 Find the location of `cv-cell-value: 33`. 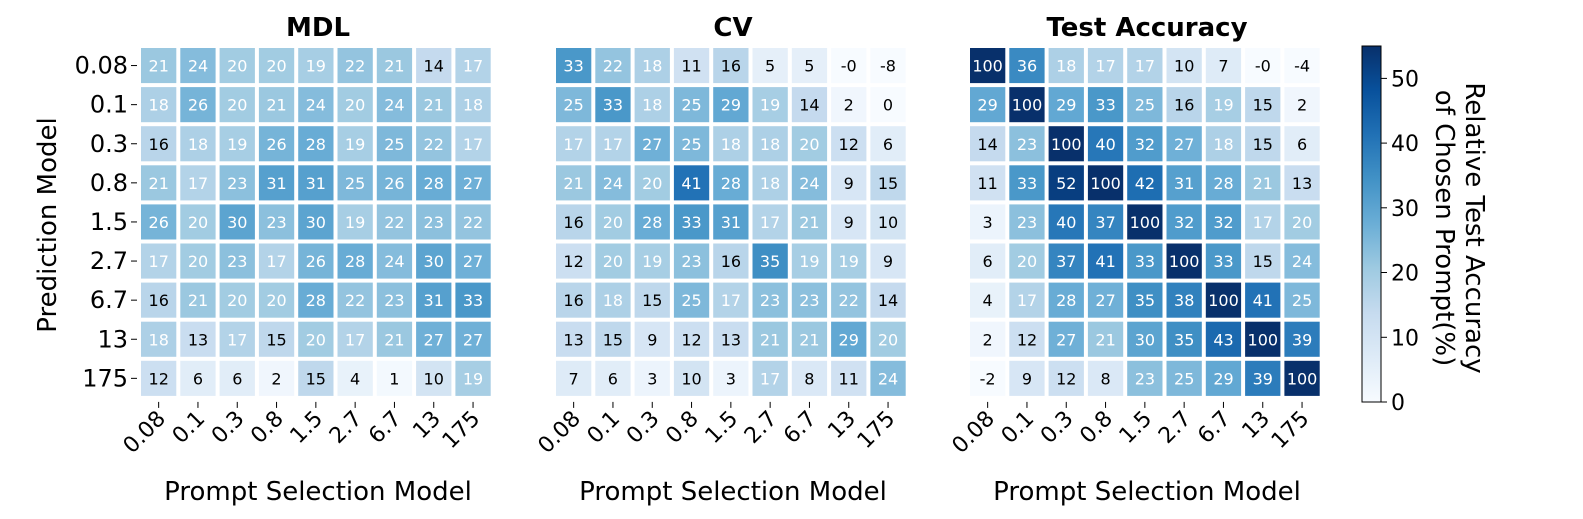

cv-cell-value: 33 is located at coordinates (691, 222).